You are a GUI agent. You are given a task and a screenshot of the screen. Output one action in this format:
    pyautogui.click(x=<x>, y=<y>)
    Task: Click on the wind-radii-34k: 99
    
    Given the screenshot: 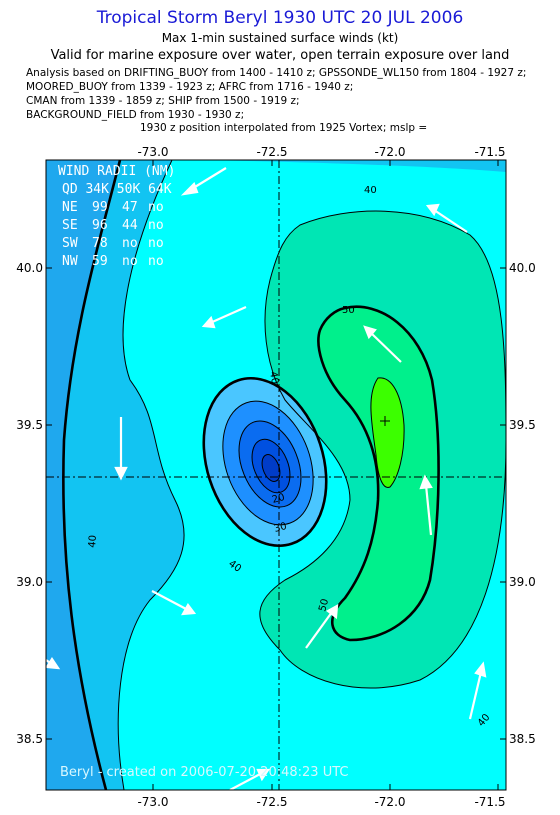 What is the action you would take?
    pyautogui.click(x=100, y=207)
    